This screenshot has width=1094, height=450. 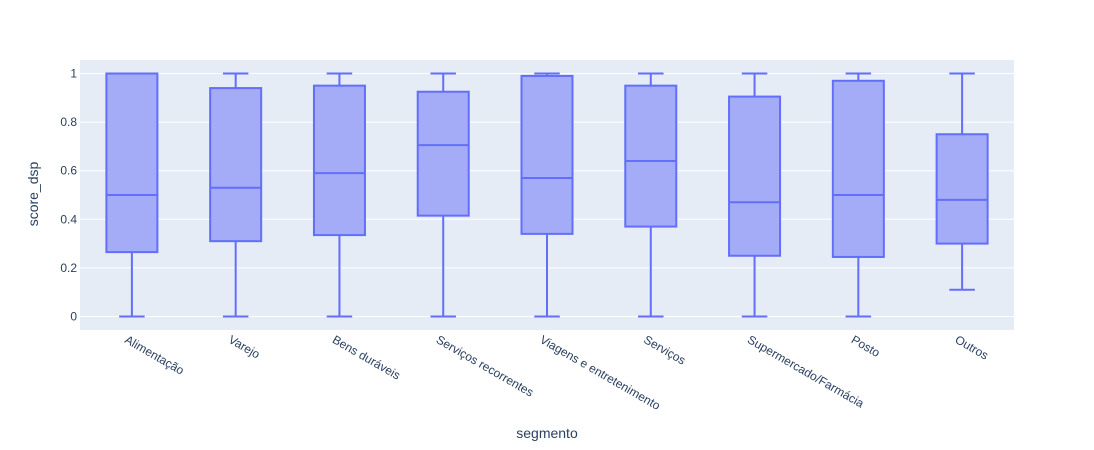 What do you see at coordinates (33, 193) in the screenshot?
I see `y-axis-title: score_dsp` at bounding box center [33, 193].